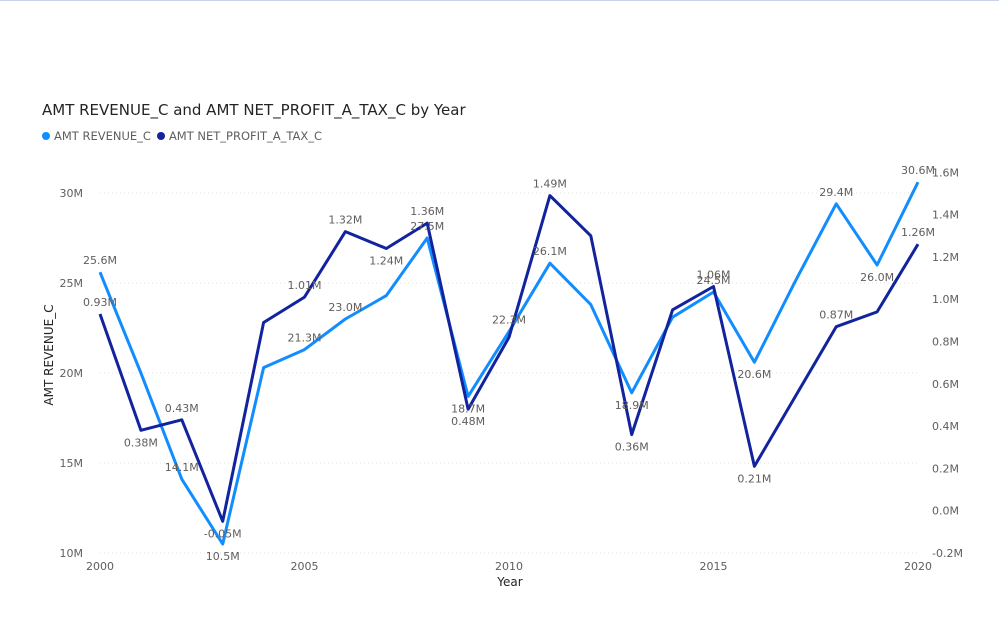  What do you see at coordinates (182, 408) in the screenshot?
I see `data-label-net-profit: 0.43M` at bounding box center [182, 408].